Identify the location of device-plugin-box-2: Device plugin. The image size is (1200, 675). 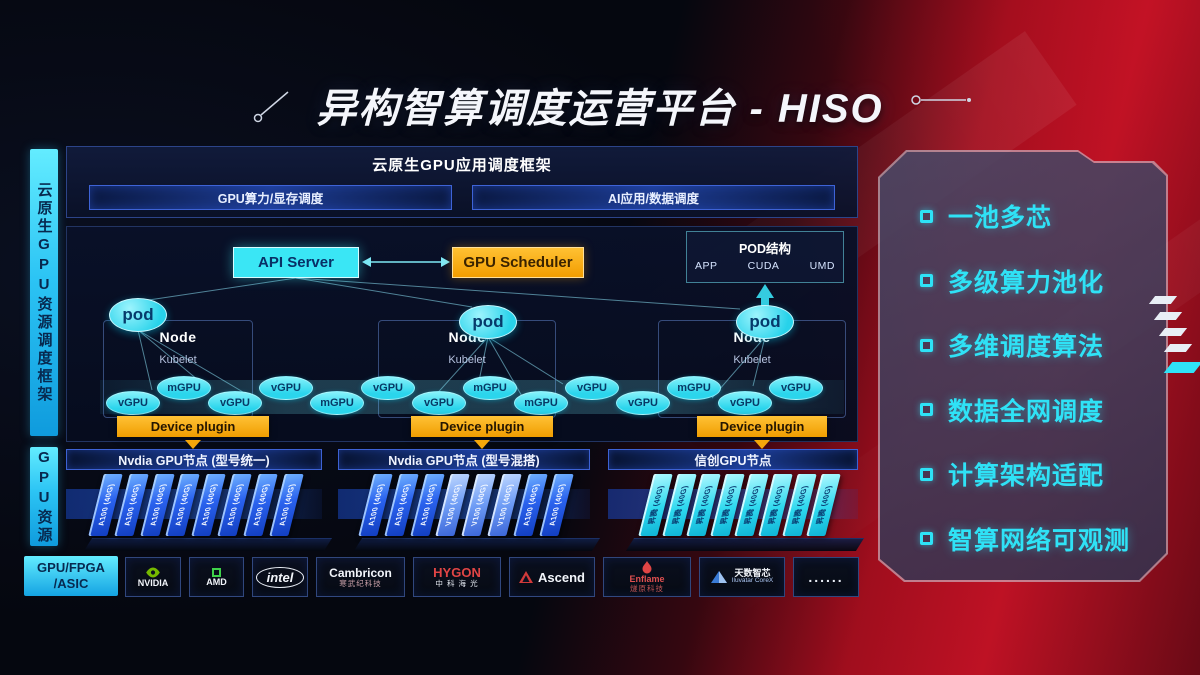
(482, 426).